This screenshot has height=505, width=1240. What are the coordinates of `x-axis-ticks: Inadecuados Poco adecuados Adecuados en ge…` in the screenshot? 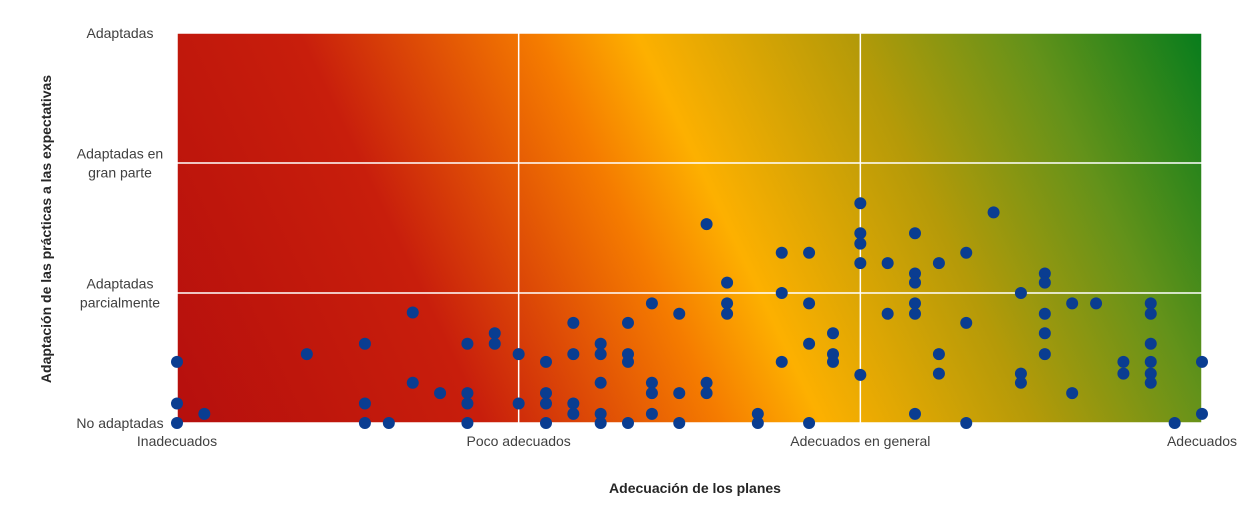 It's located at (687, 441).